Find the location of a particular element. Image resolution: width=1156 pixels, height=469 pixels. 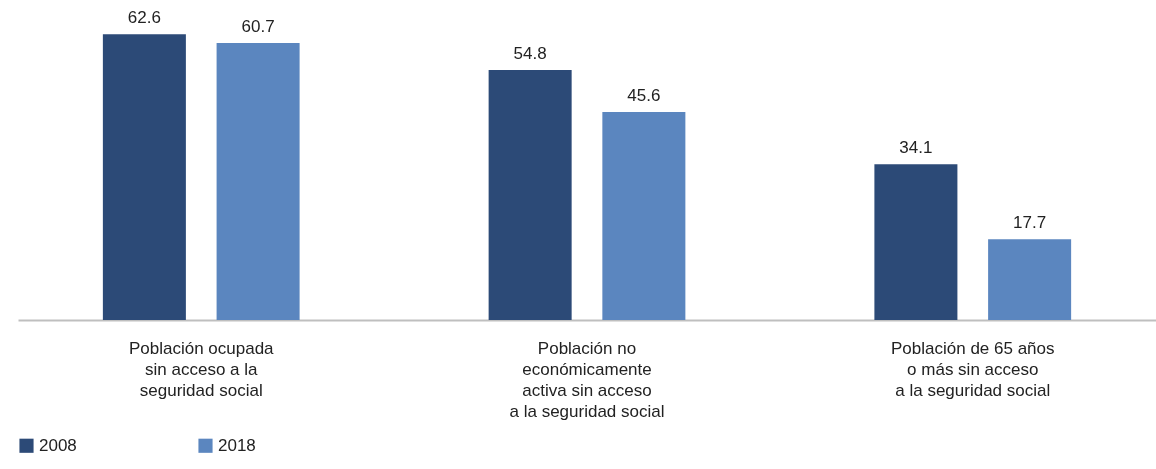

legend-label: 2018 is located at coordinates (237, 445).